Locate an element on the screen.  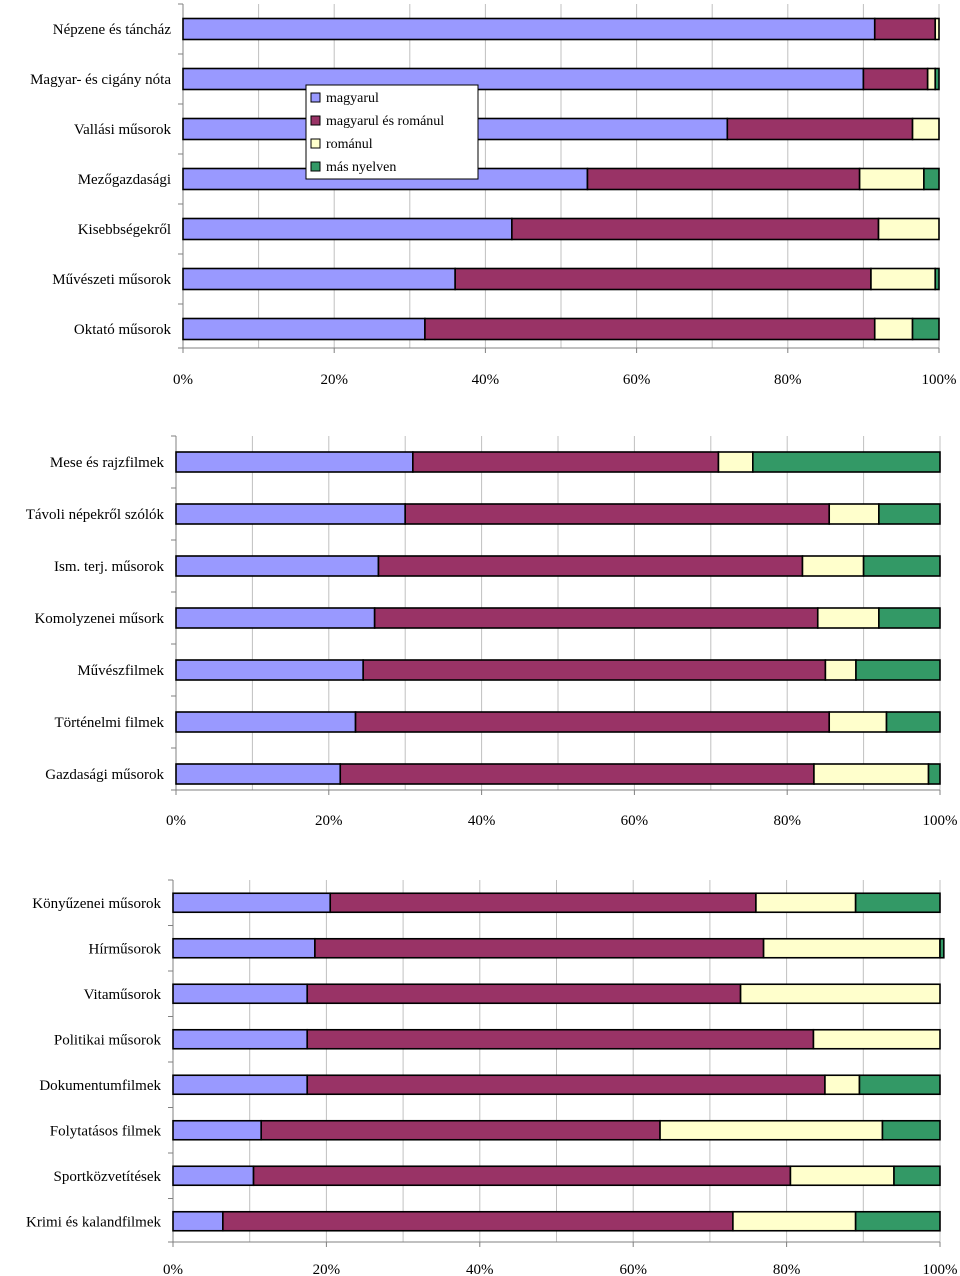
category-label: Kisebbségekről is located at coordinates (124, 230).